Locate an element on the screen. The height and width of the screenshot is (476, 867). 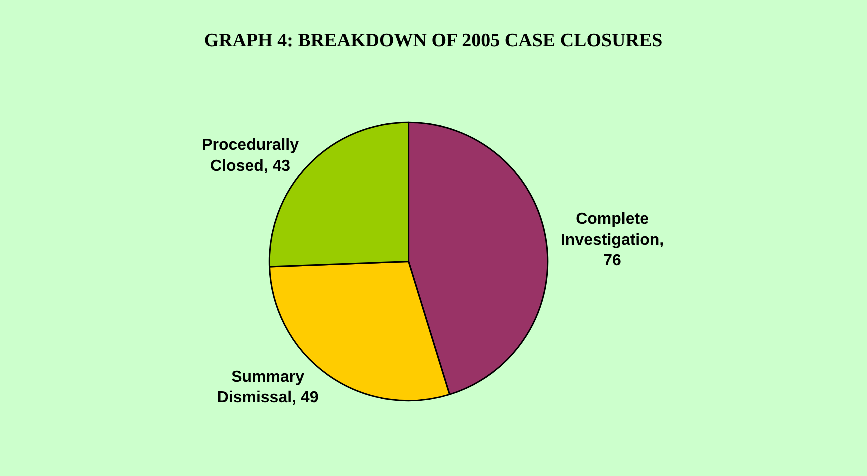
slice-label: Summary Dismissal, 49 is located at coordinates (268, 387).